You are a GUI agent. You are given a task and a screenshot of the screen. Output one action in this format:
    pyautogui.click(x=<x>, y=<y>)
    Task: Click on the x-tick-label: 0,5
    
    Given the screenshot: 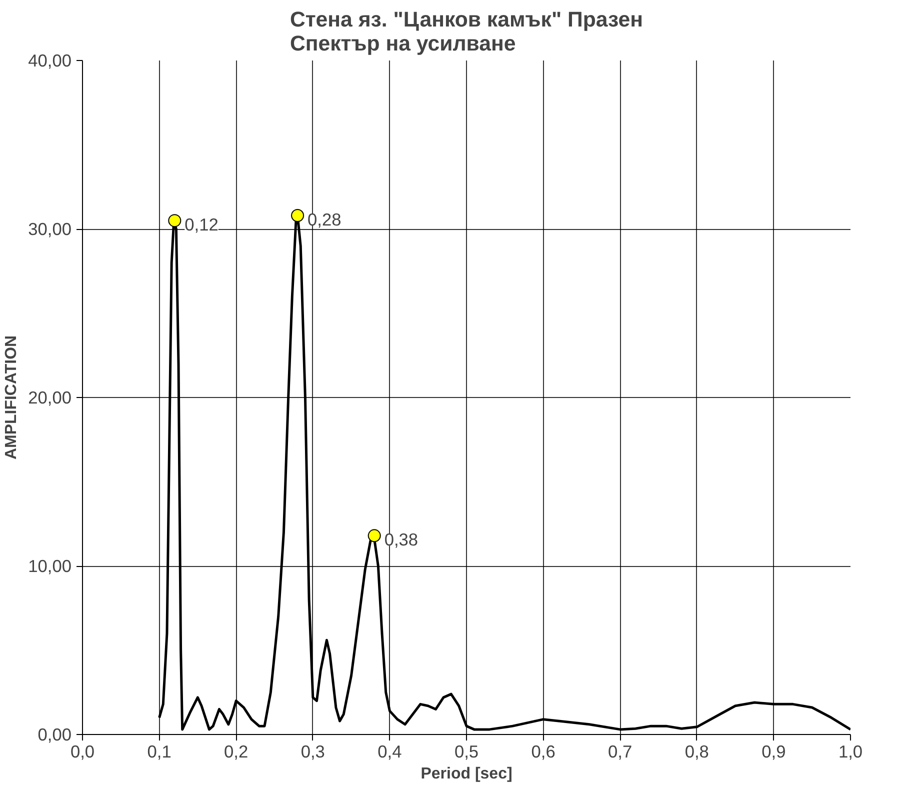 What is the action you would take?
    pyautogui.click(x=466, y=752)
    